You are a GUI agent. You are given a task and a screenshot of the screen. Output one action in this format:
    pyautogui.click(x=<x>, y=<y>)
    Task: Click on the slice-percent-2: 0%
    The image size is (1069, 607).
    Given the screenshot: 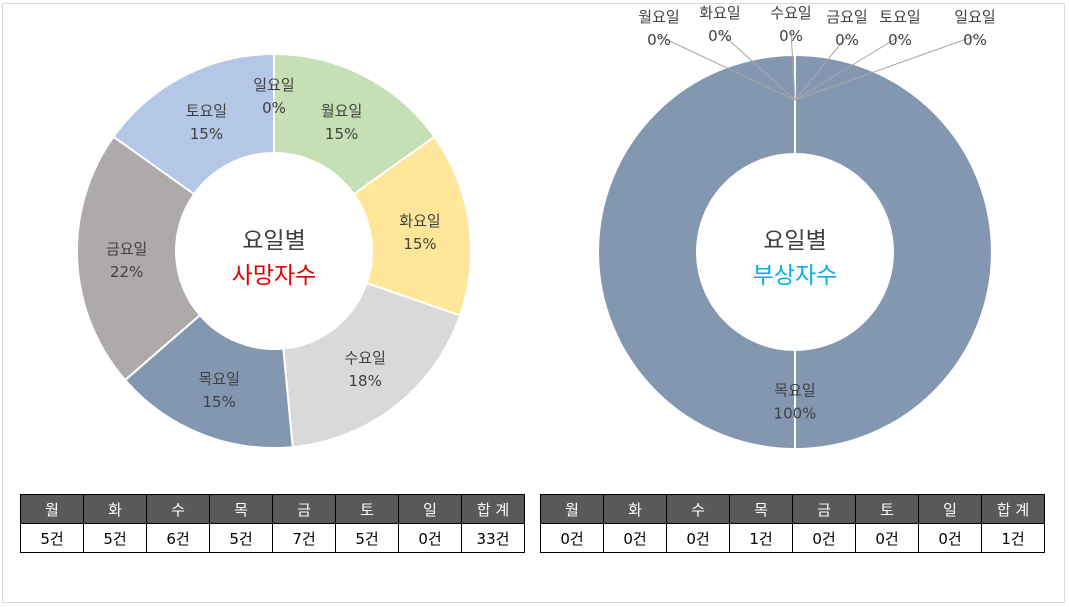 What is the action you would take?
    pyautogui.click(x=791, y=36)
    